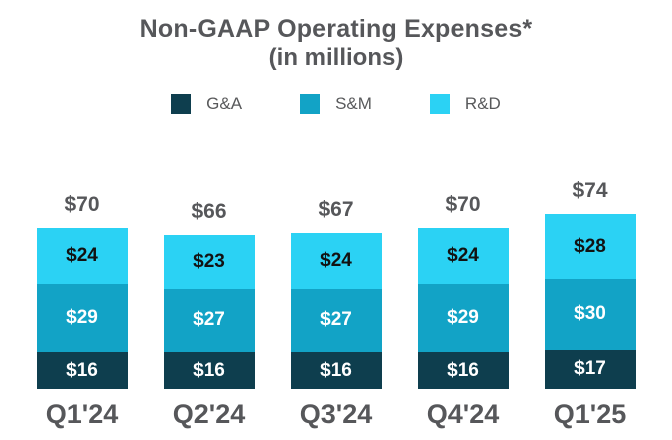 This screenshot has width=672, height=440. I want to click on segment-value-label: $23, so click(209, 261).